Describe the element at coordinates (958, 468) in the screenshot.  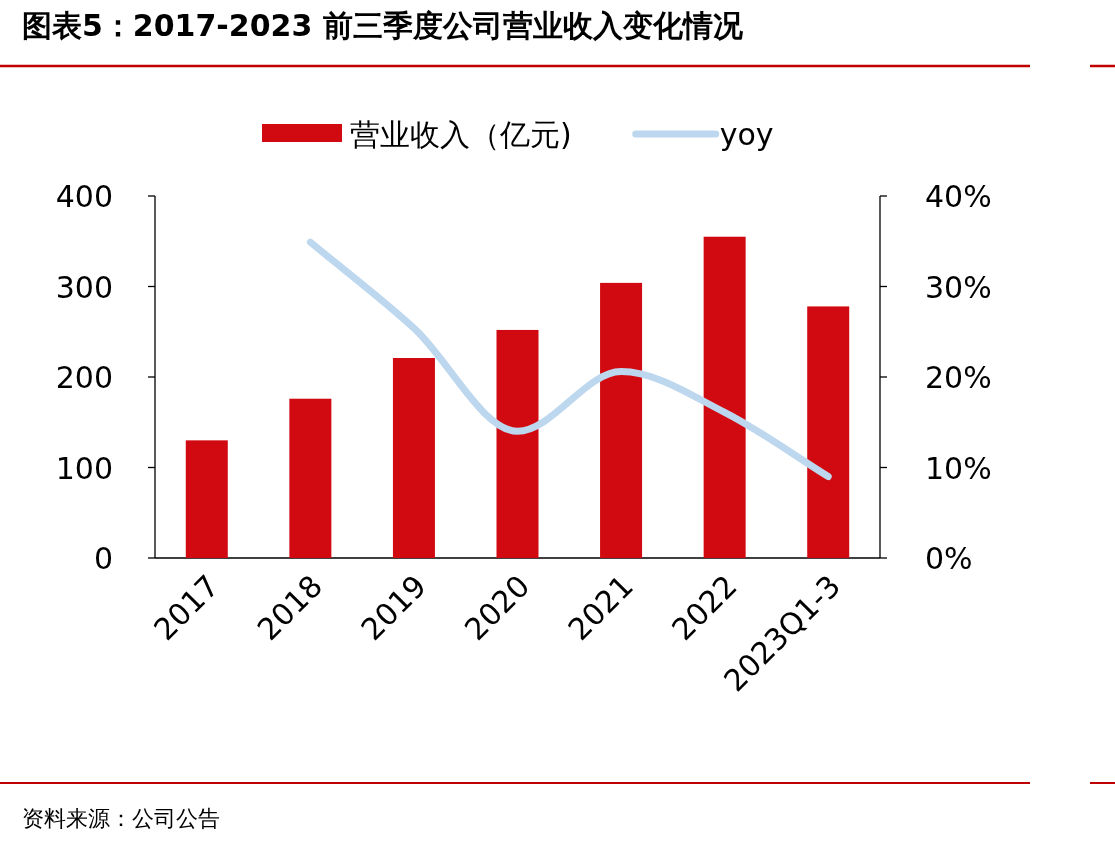
I see `y2-tick-label: 10%` at that location.